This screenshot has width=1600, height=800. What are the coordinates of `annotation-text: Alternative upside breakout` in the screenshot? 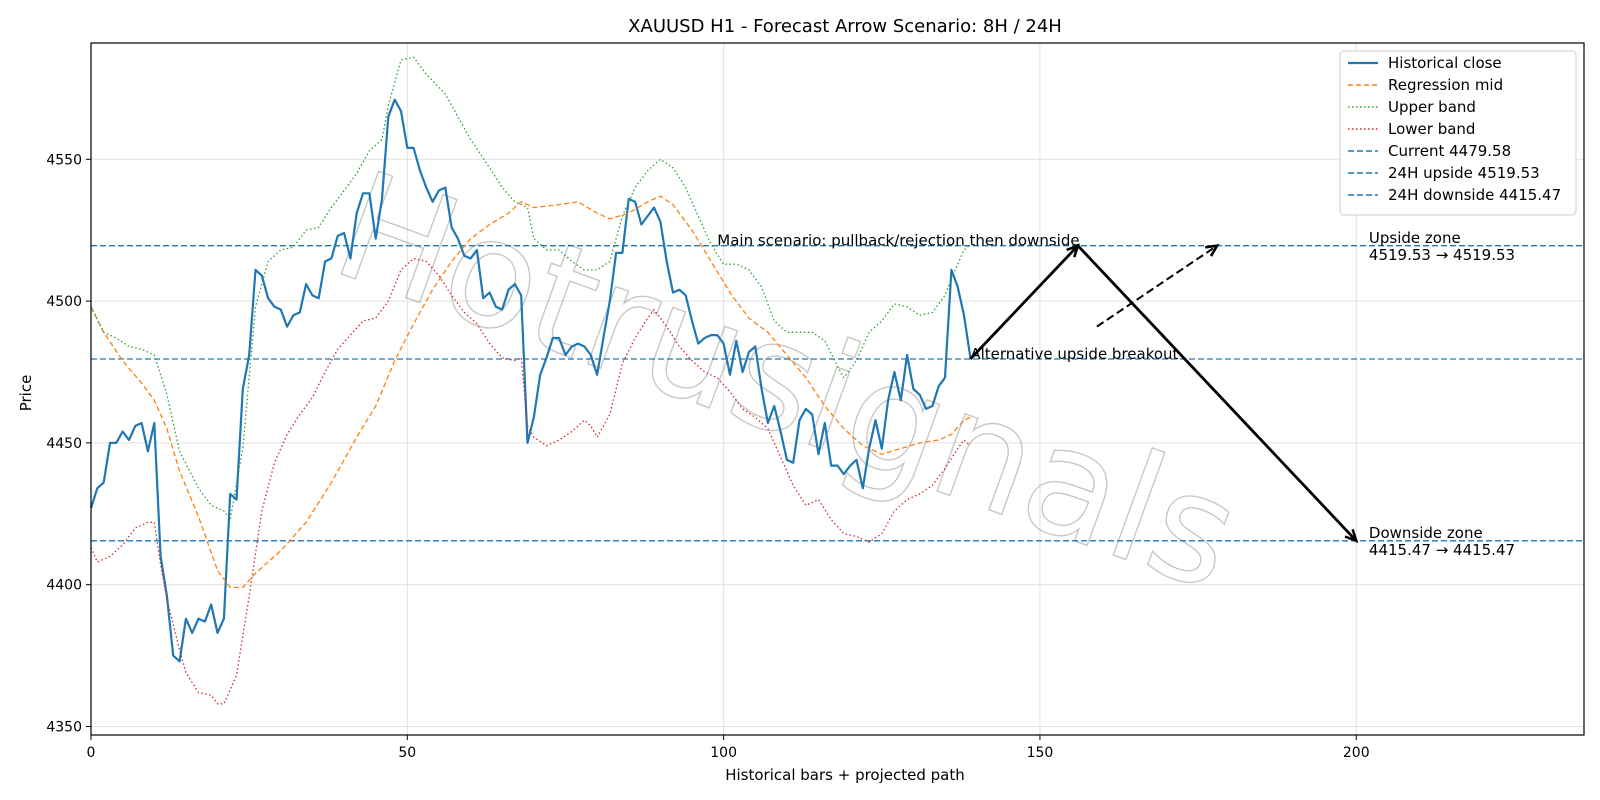 It's located at (1074, 354).